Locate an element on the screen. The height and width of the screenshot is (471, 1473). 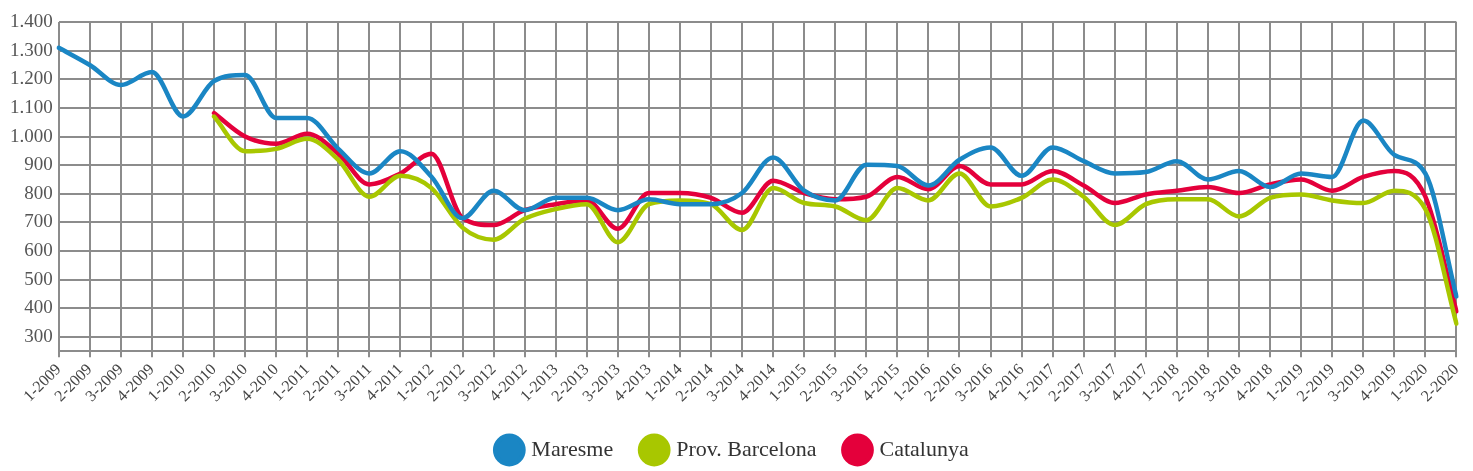
y-tick-label: 900 is located at coordinates (38, 164).